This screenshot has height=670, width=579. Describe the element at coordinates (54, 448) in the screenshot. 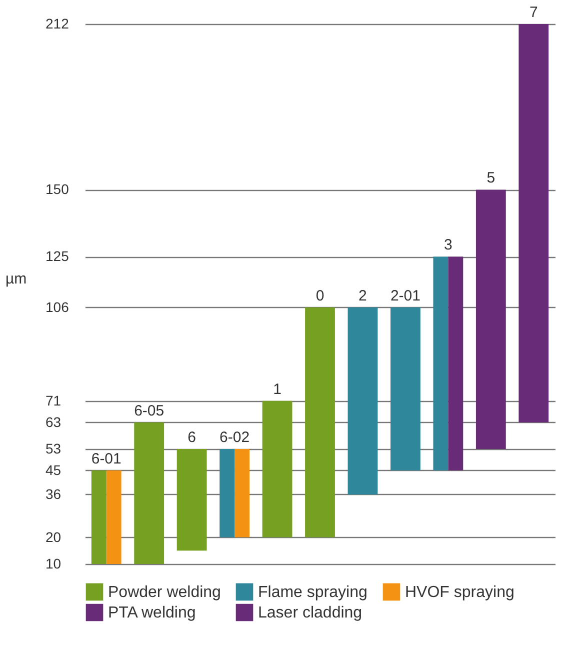

I see `y-tick-label: 53` at that location.